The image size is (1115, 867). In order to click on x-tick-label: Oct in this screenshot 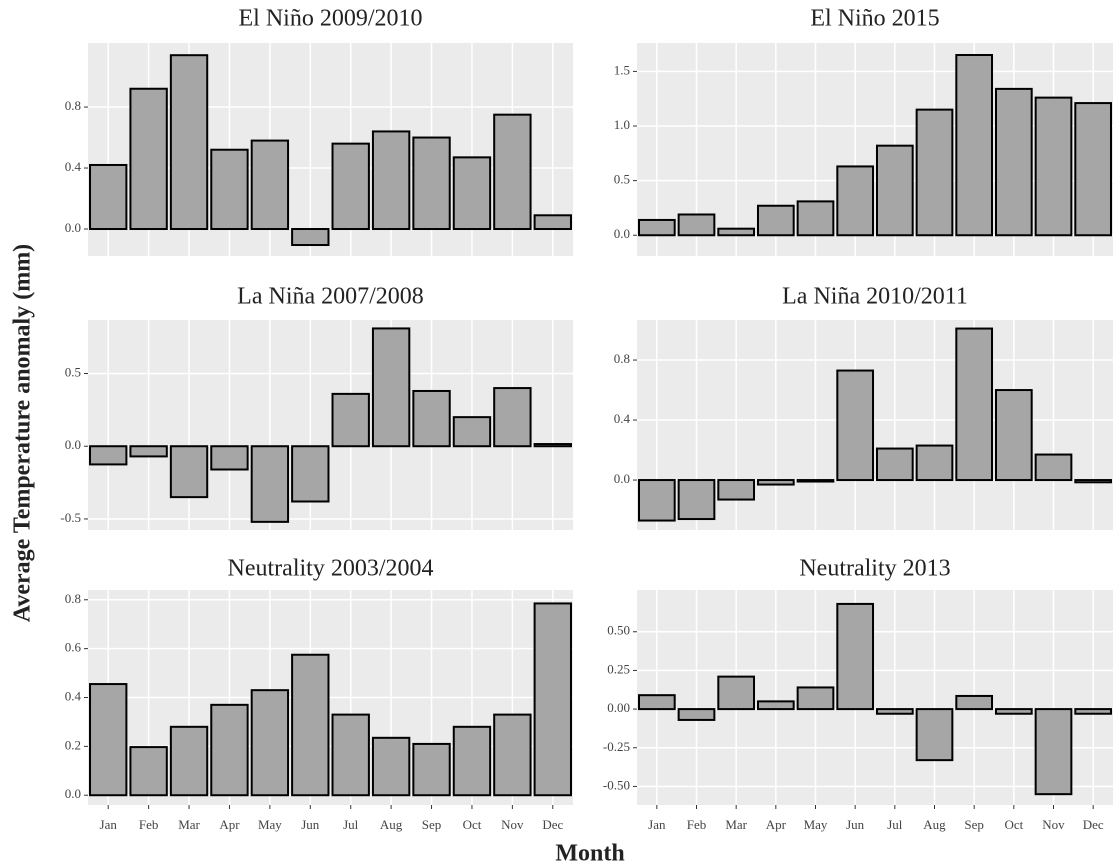, I will do `click(472, 824)`.